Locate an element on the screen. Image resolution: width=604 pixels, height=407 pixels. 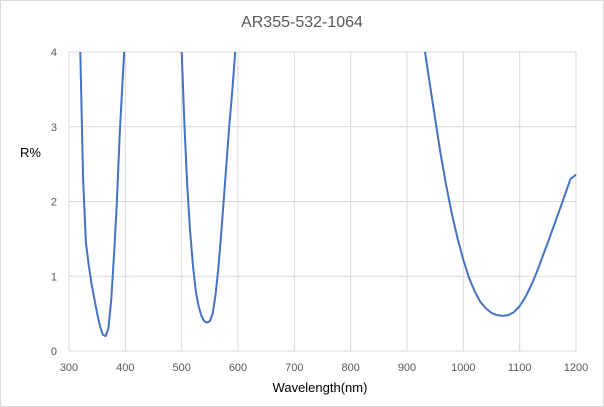
y-tick-label: 1 is located at coordinates (54, 277).